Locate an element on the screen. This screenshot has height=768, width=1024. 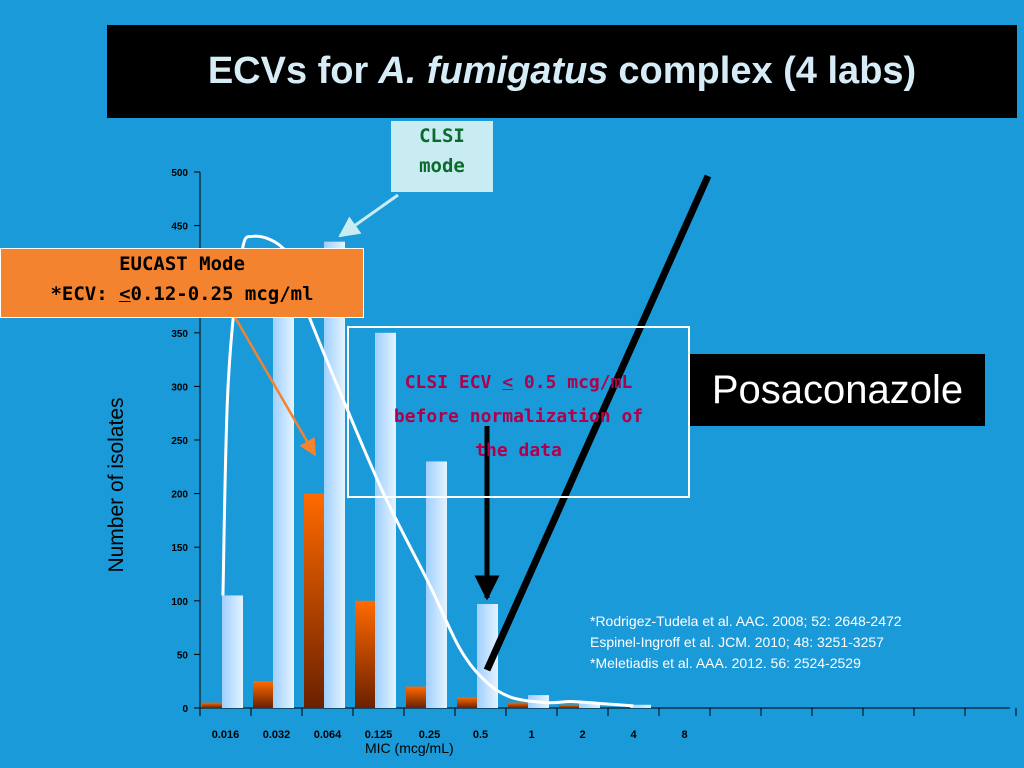
y-tick-label: 200 is located at coordinates (179, 495).